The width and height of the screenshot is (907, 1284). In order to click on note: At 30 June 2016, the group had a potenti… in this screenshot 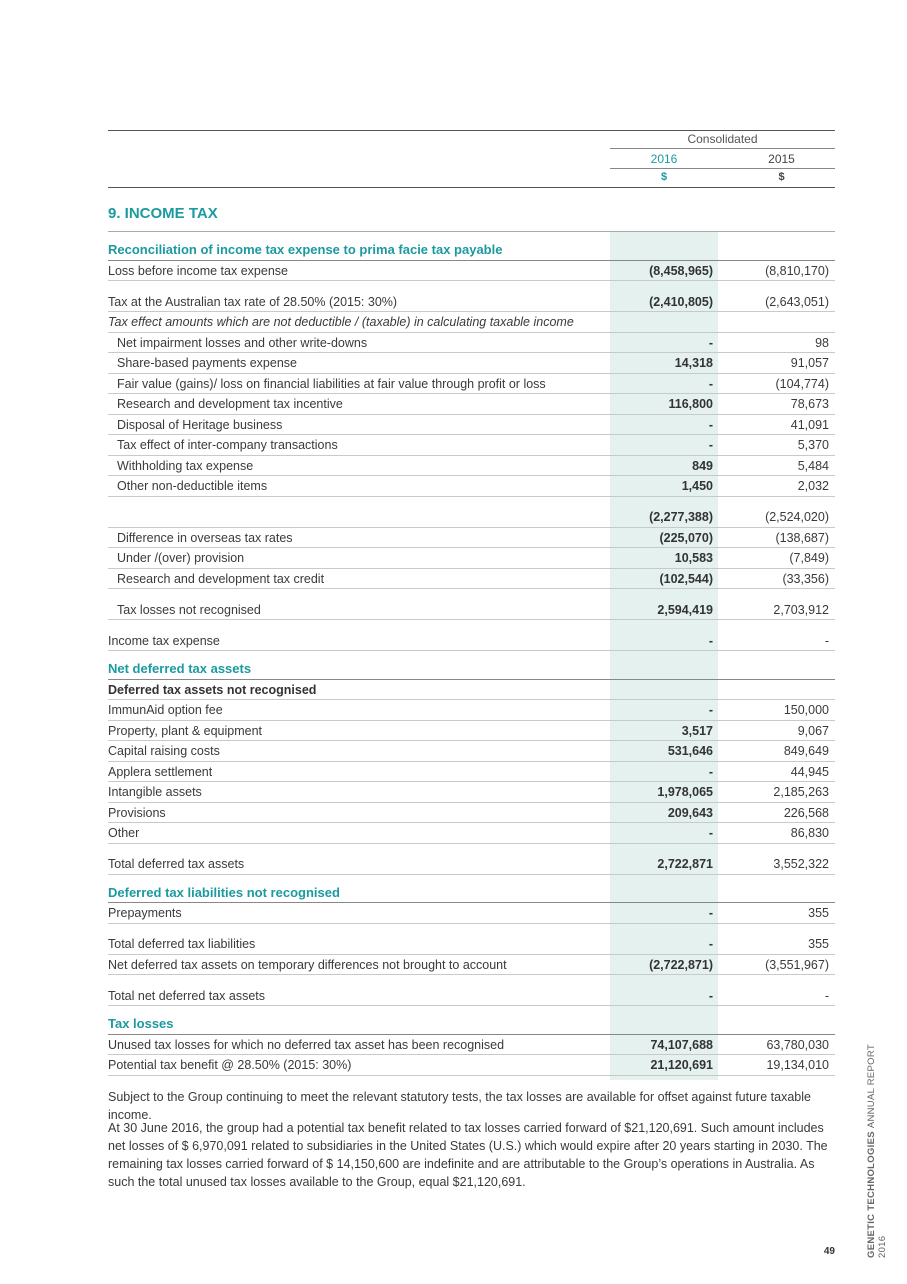, I will do `click(468, 1155)`.